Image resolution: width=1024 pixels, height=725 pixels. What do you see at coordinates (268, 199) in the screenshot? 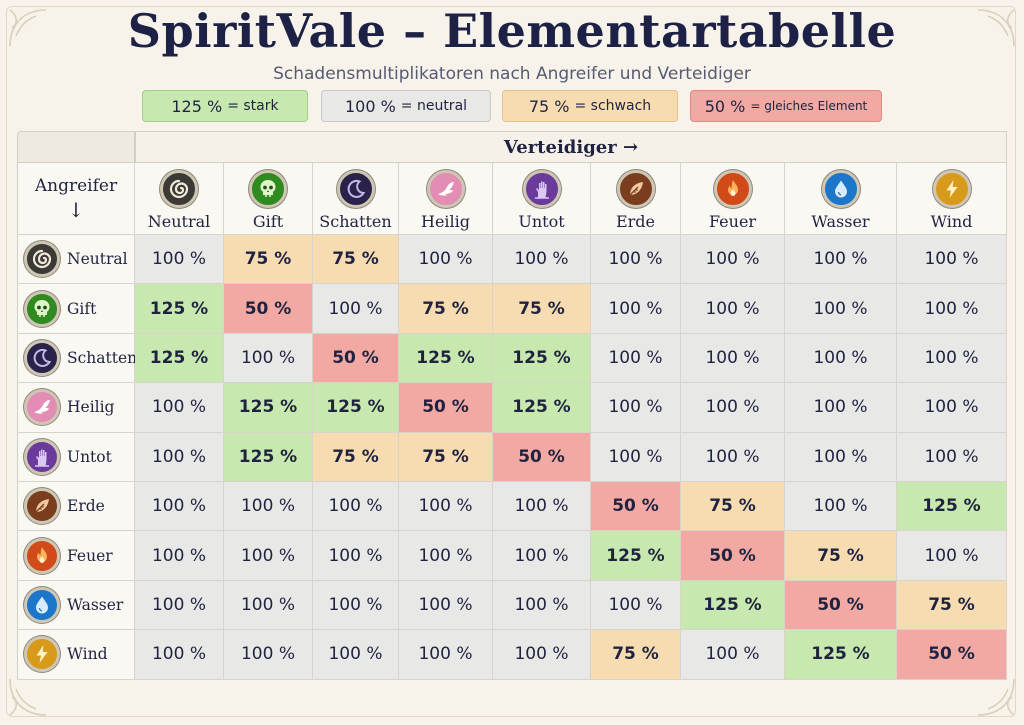
I see `column-header-gift: Gift` at bounding box center [268, 199].